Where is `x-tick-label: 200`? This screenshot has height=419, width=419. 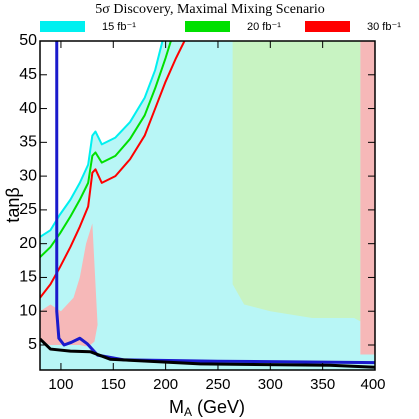 x-tick-label: 200 is located at coordinates (165, 384).